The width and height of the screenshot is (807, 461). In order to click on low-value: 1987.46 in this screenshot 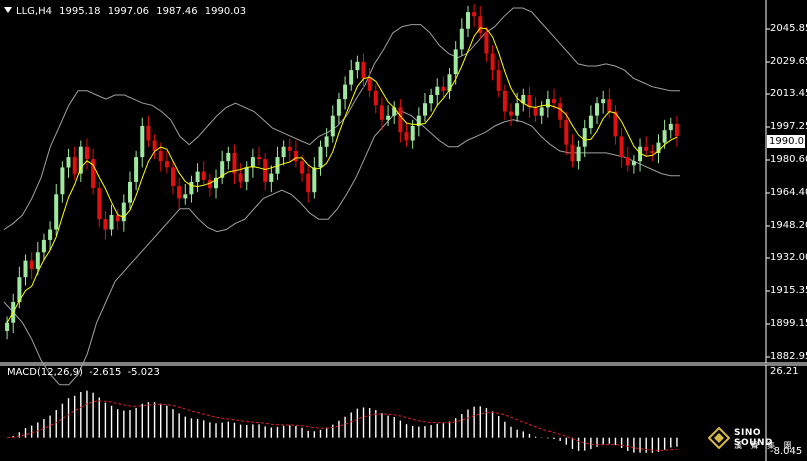, I will do `click(177, 11)`.